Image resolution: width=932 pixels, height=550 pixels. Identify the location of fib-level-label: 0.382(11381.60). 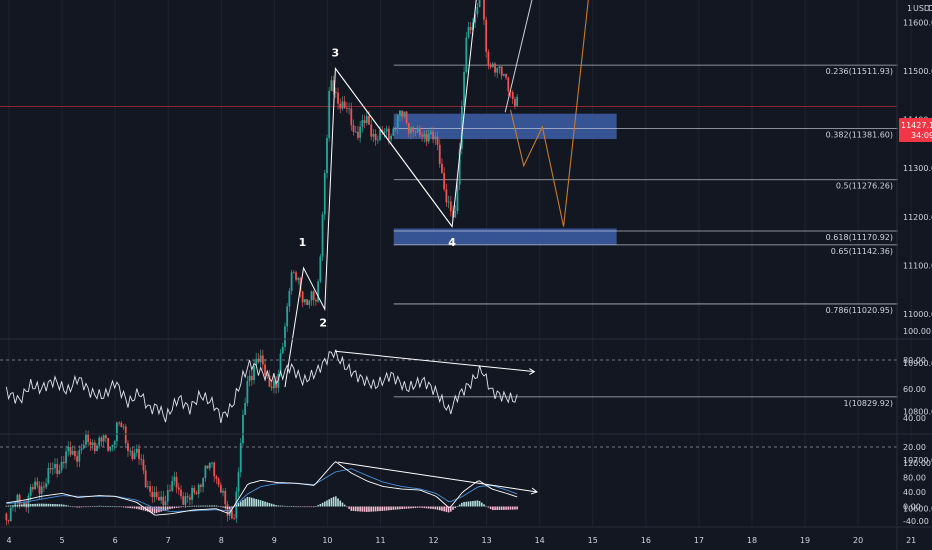
(859, 135).